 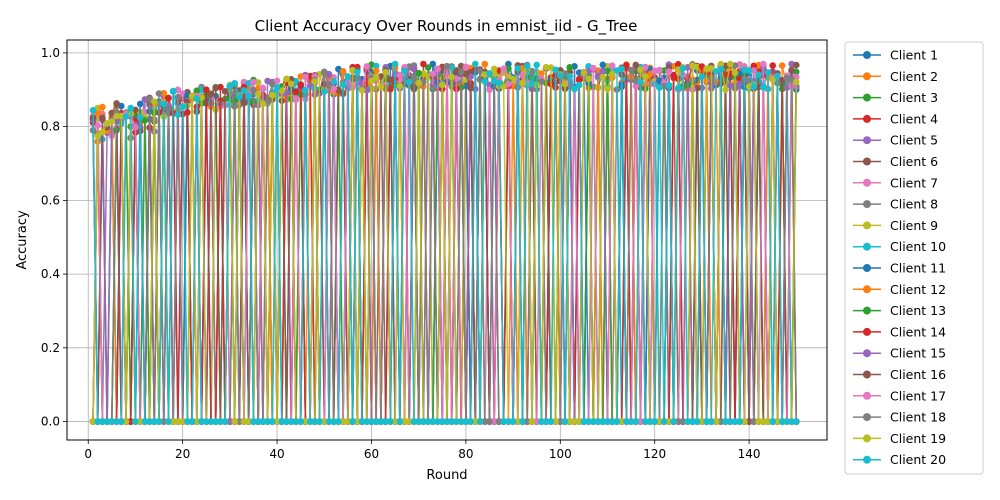 I want to click on legend-label: Client 14, so click(x=918, y=331).